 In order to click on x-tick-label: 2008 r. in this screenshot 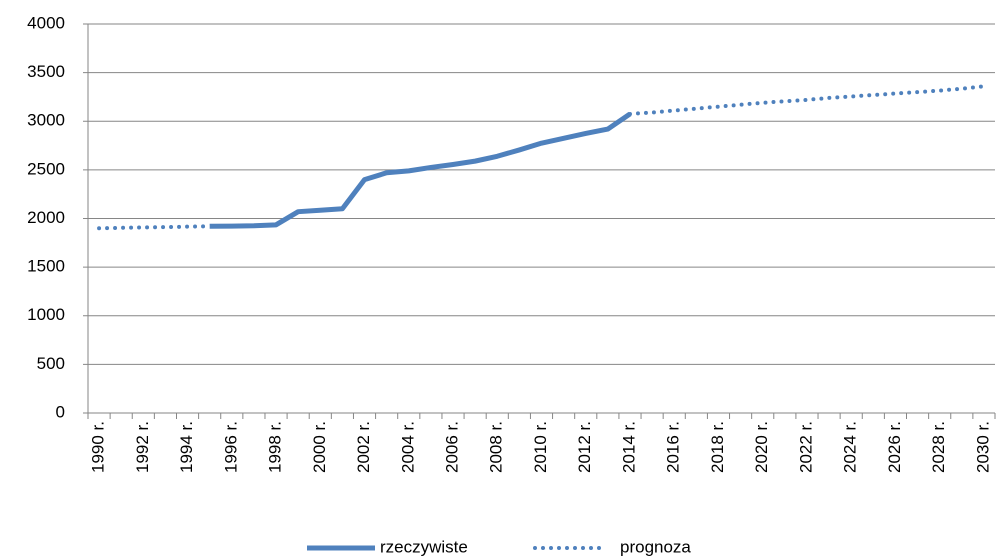, I will do `click(496, 447)`.